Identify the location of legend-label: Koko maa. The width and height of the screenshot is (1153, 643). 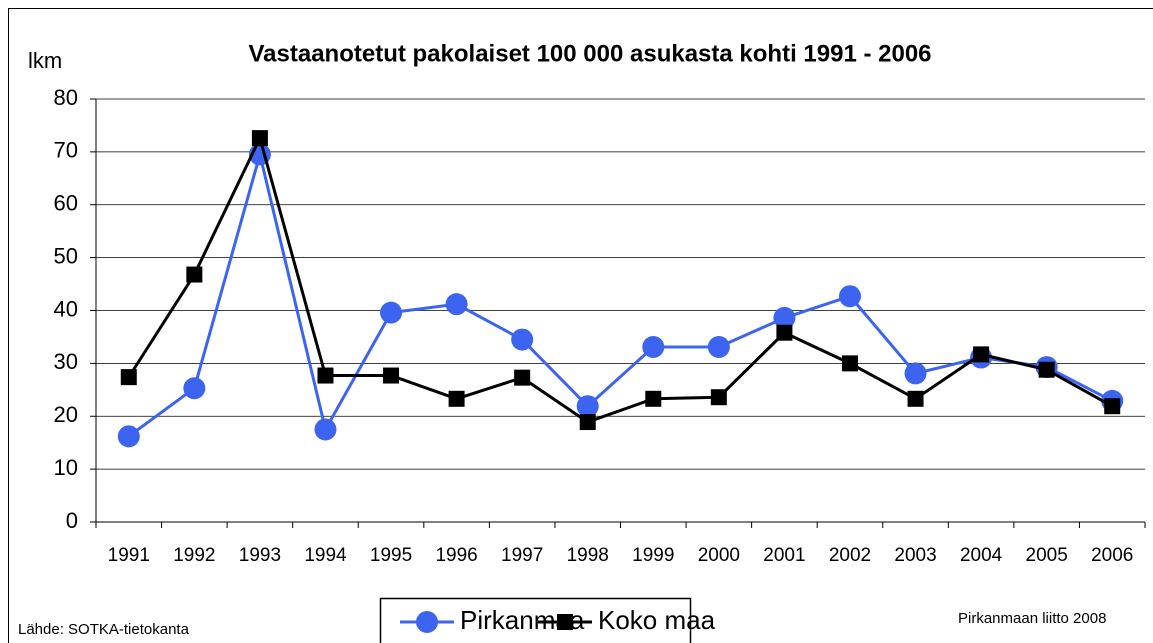
(657, 620).